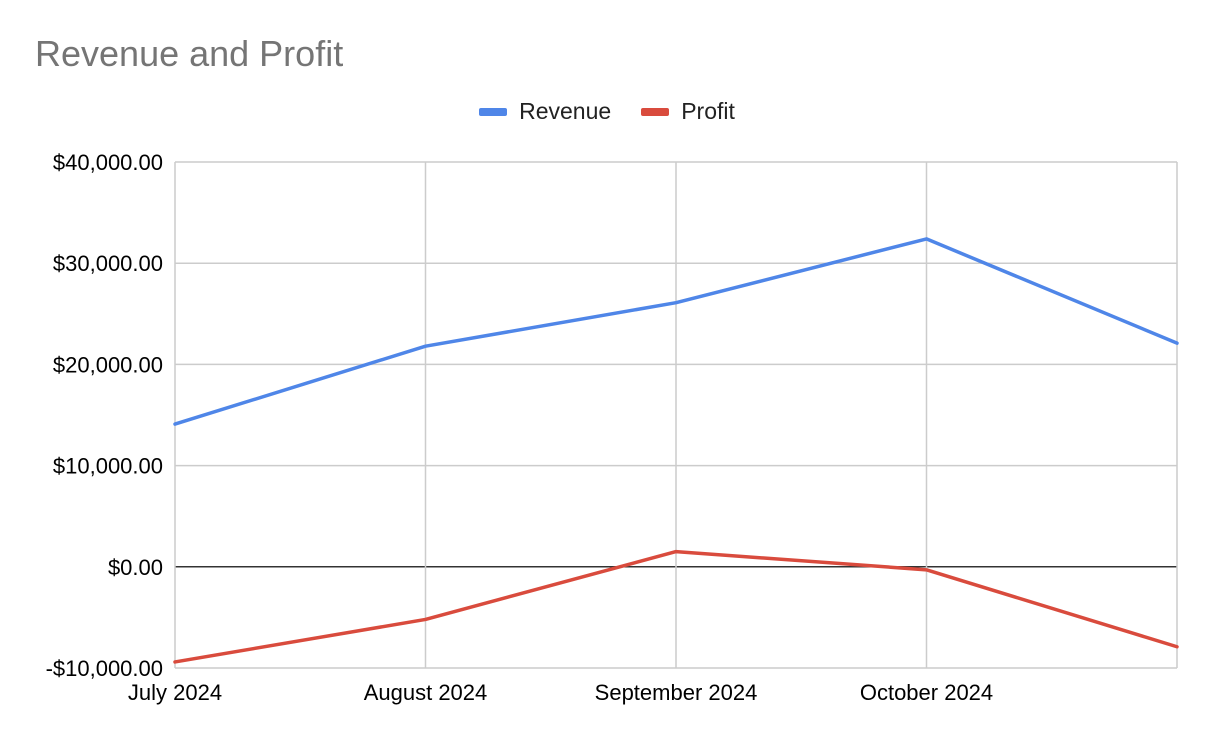 The height and width of the screenshot is (742, 1214). I want to click on y-tick-label: $40,000.00, so click(108, 162).